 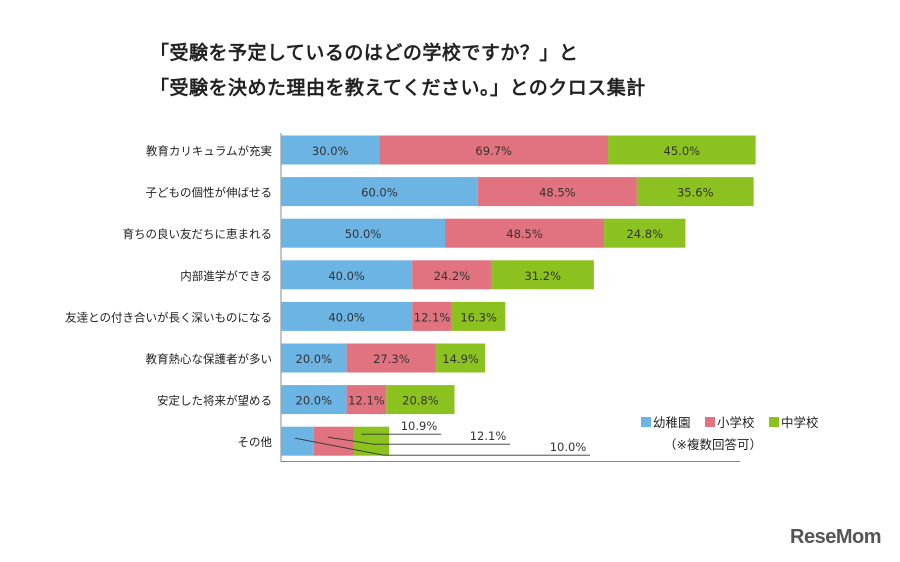 What do you see at coordinates (198, 234) in the screenshot?
I see `category-label: 育ちの良い友だちに恵まれる` at bounding box center [198, 234].